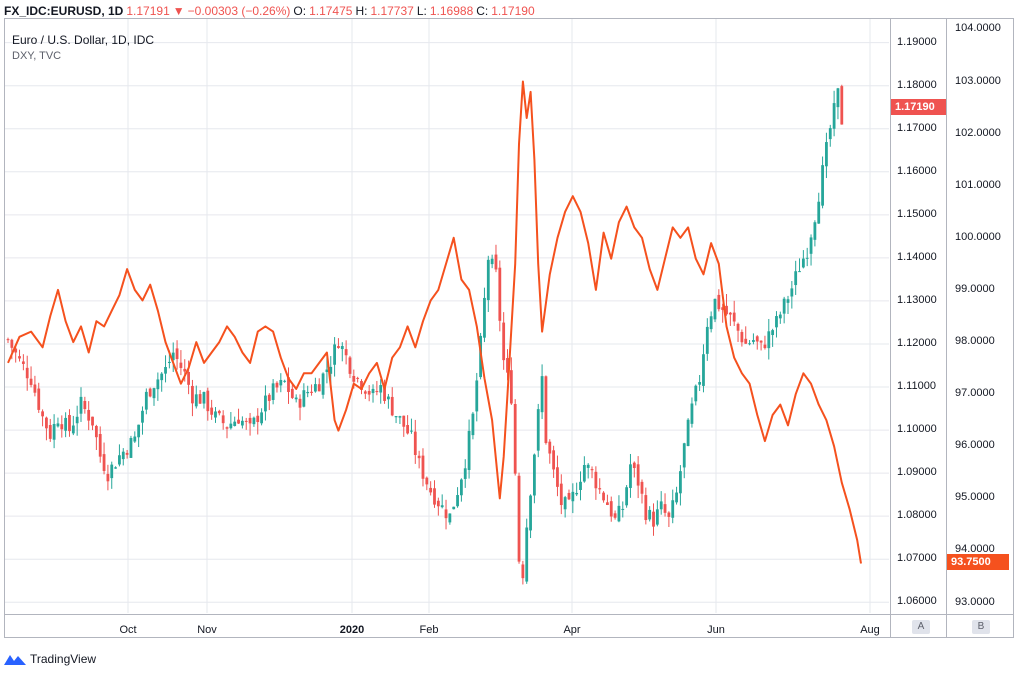  I want to click on time-tick-label: 2020, so click(352, 630).